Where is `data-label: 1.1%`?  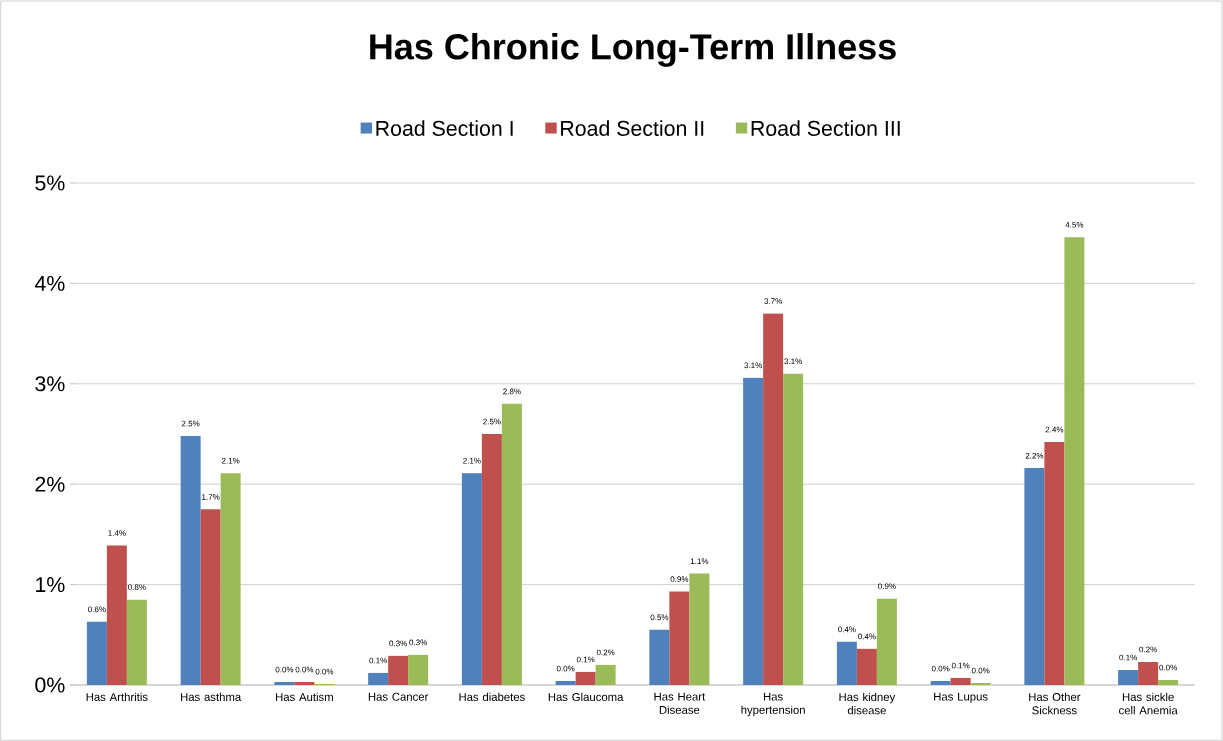 data-label: 1.1% is located at coordinates (699, 561).